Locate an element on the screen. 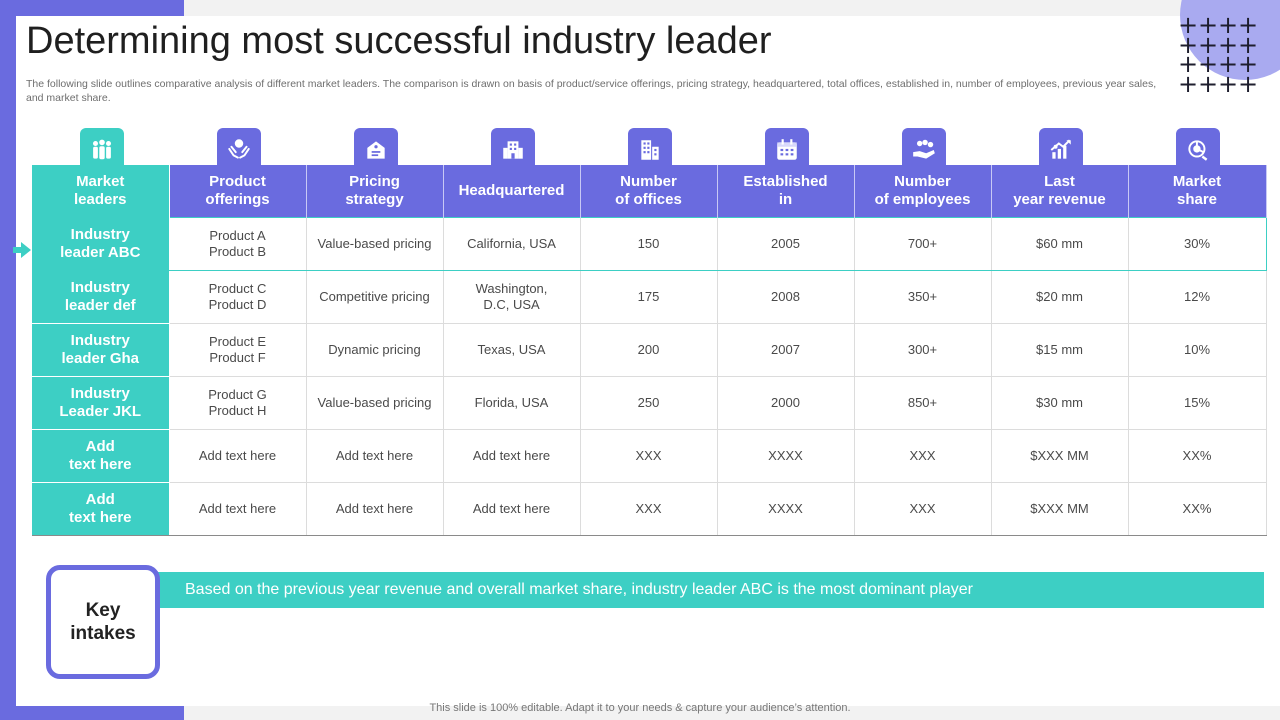  row-pointer-arrow-icon is located at coordinates (22, 250).